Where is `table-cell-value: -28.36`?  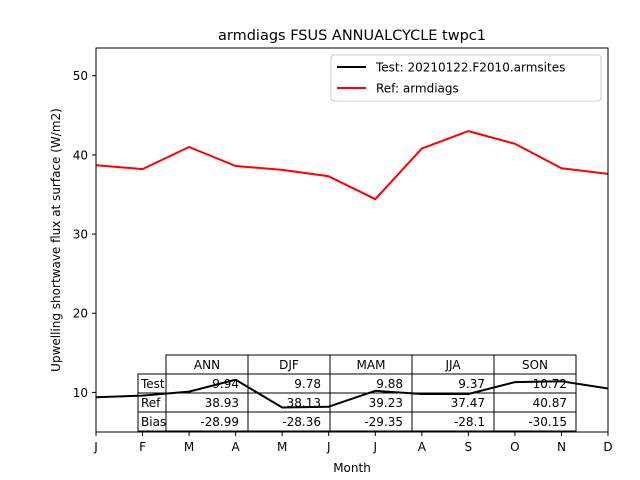 table-cell-value: -28.36 is located at coordinates (301, 422).